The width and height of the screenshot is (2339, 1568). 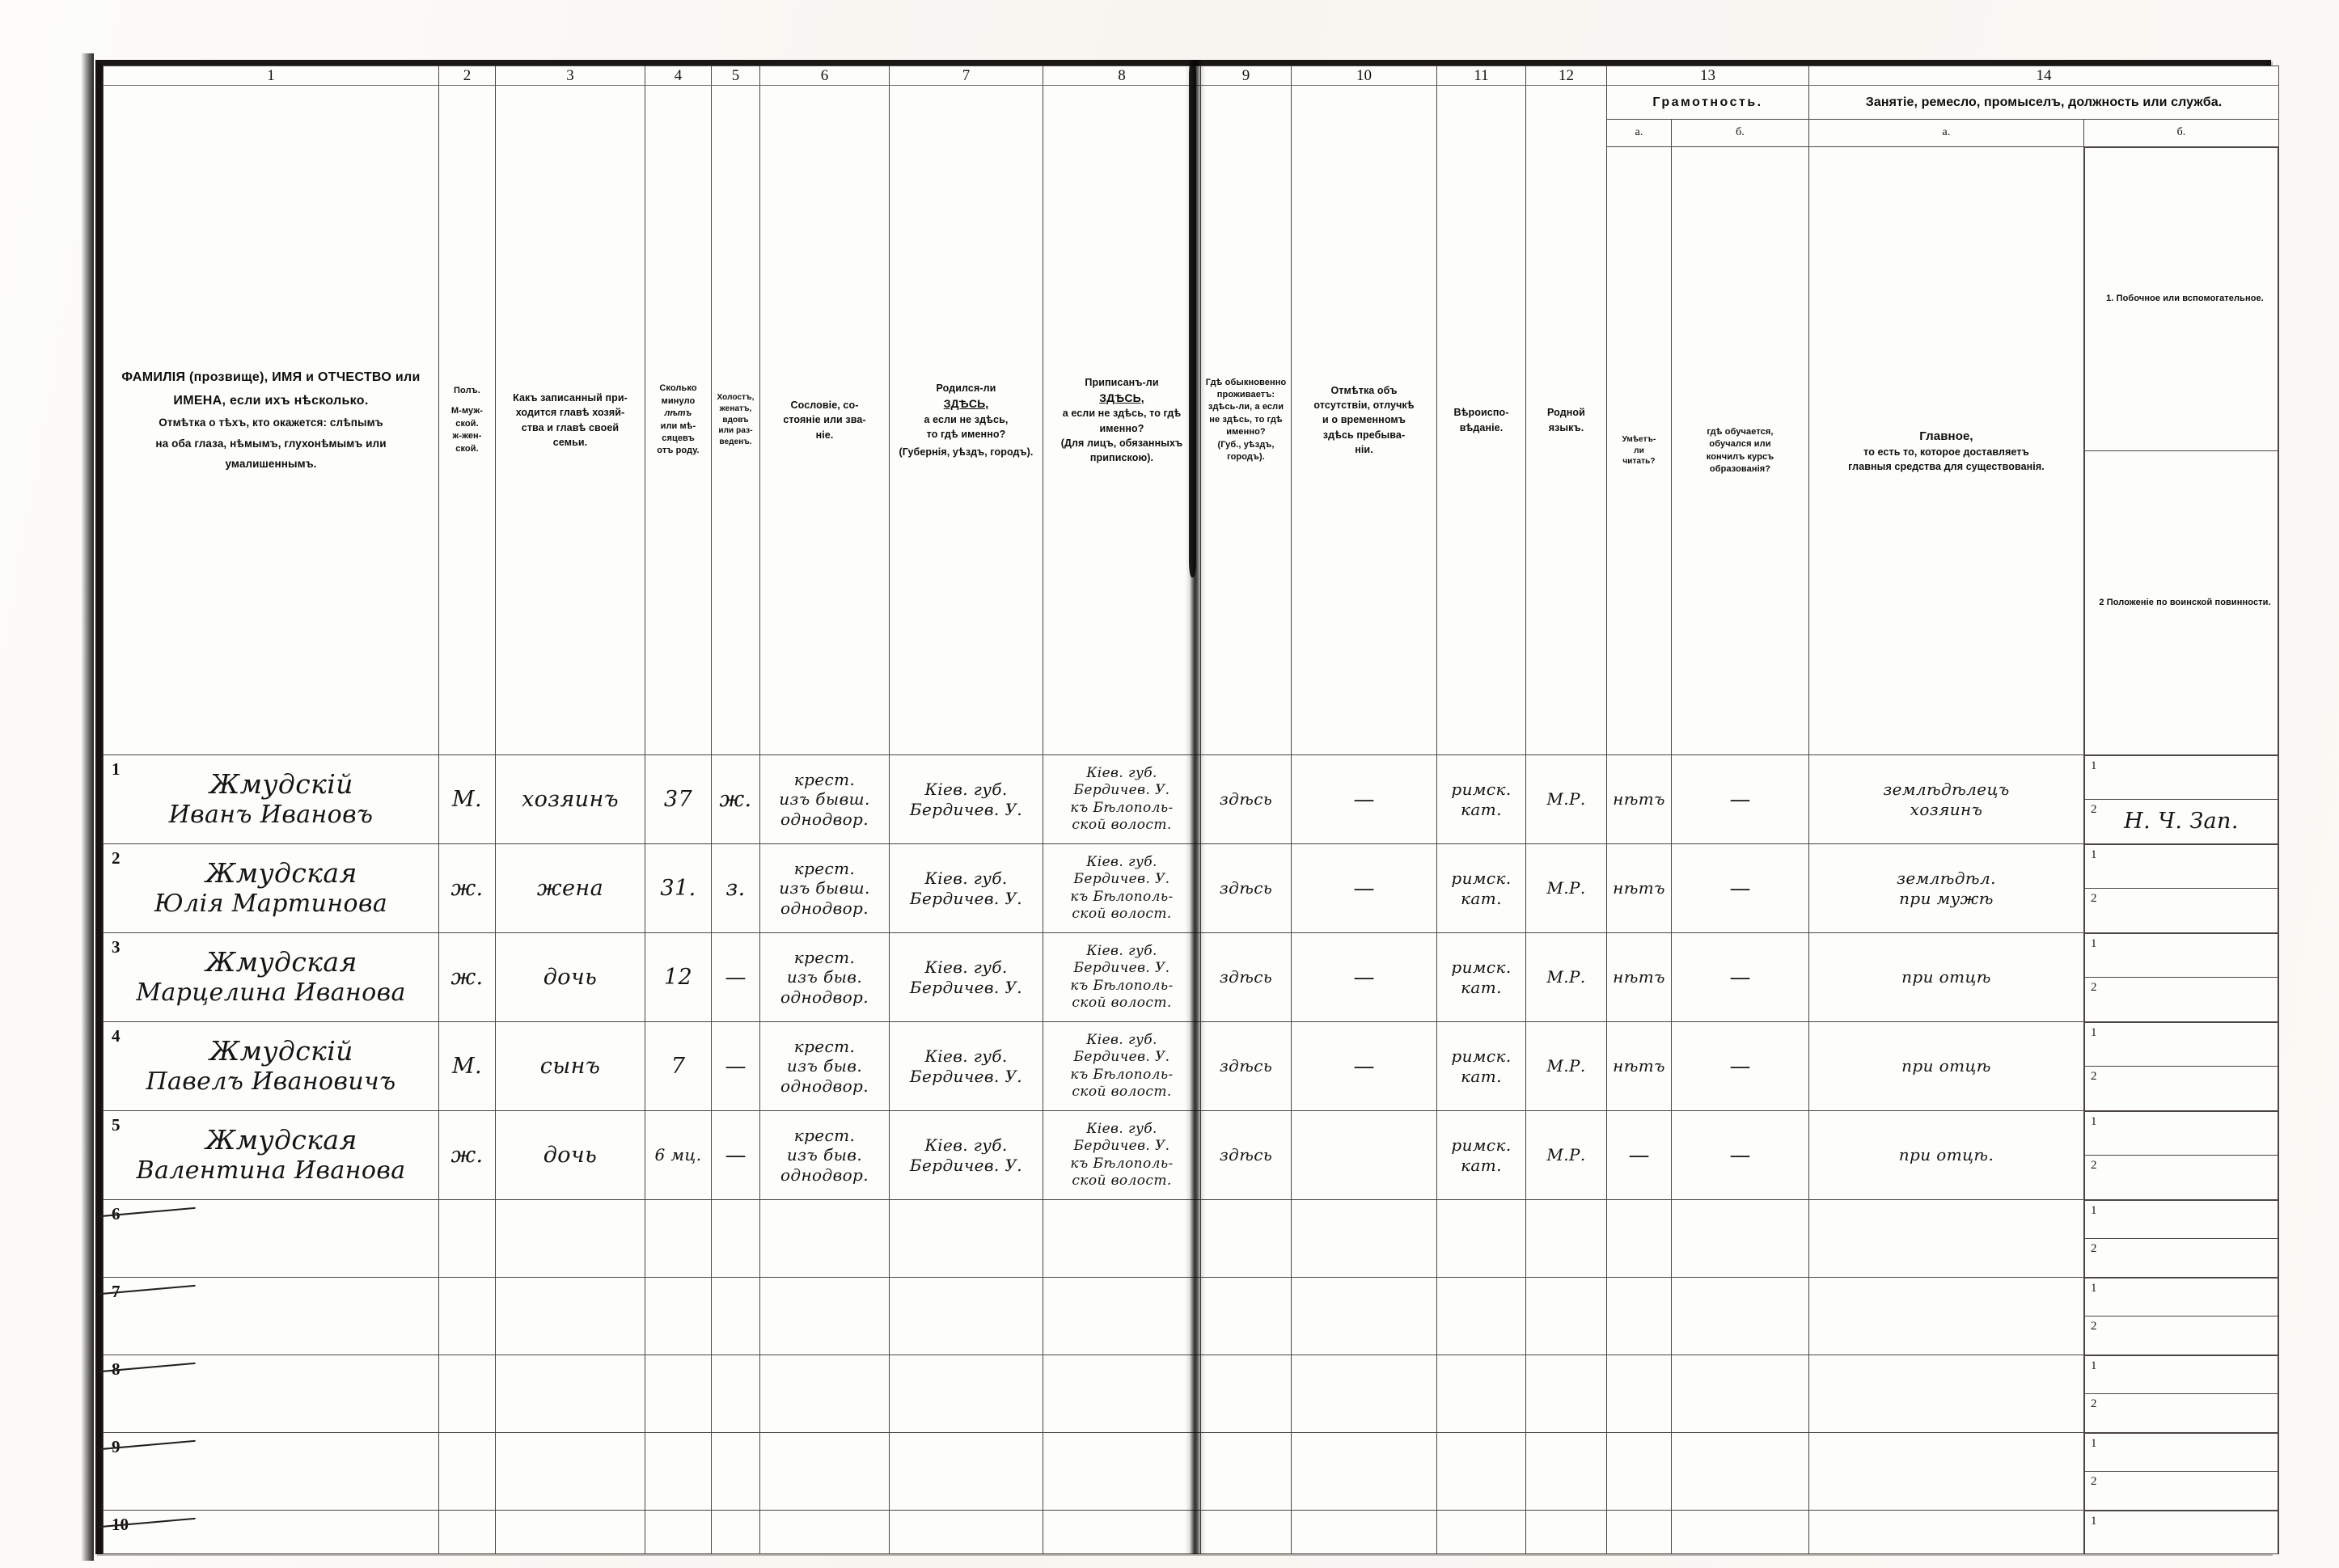 I want to click on cell-marital: з., so click(x=735, y=888).